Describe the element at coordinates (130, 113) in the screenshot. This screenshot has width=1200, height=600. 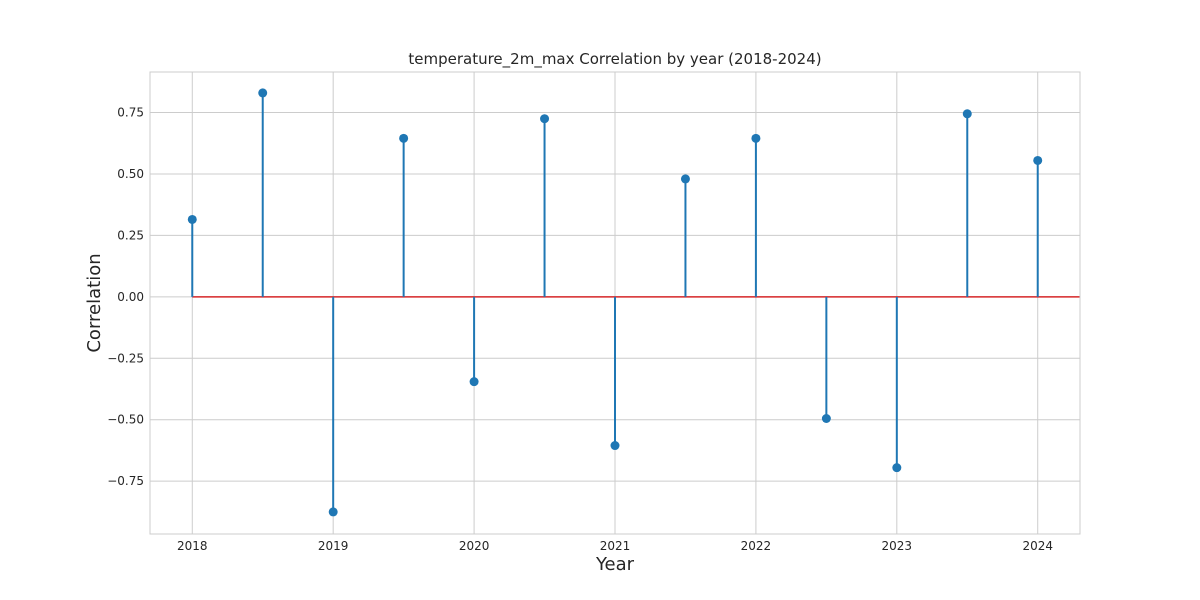
I see `y-tick-label: 0.75` at that location.